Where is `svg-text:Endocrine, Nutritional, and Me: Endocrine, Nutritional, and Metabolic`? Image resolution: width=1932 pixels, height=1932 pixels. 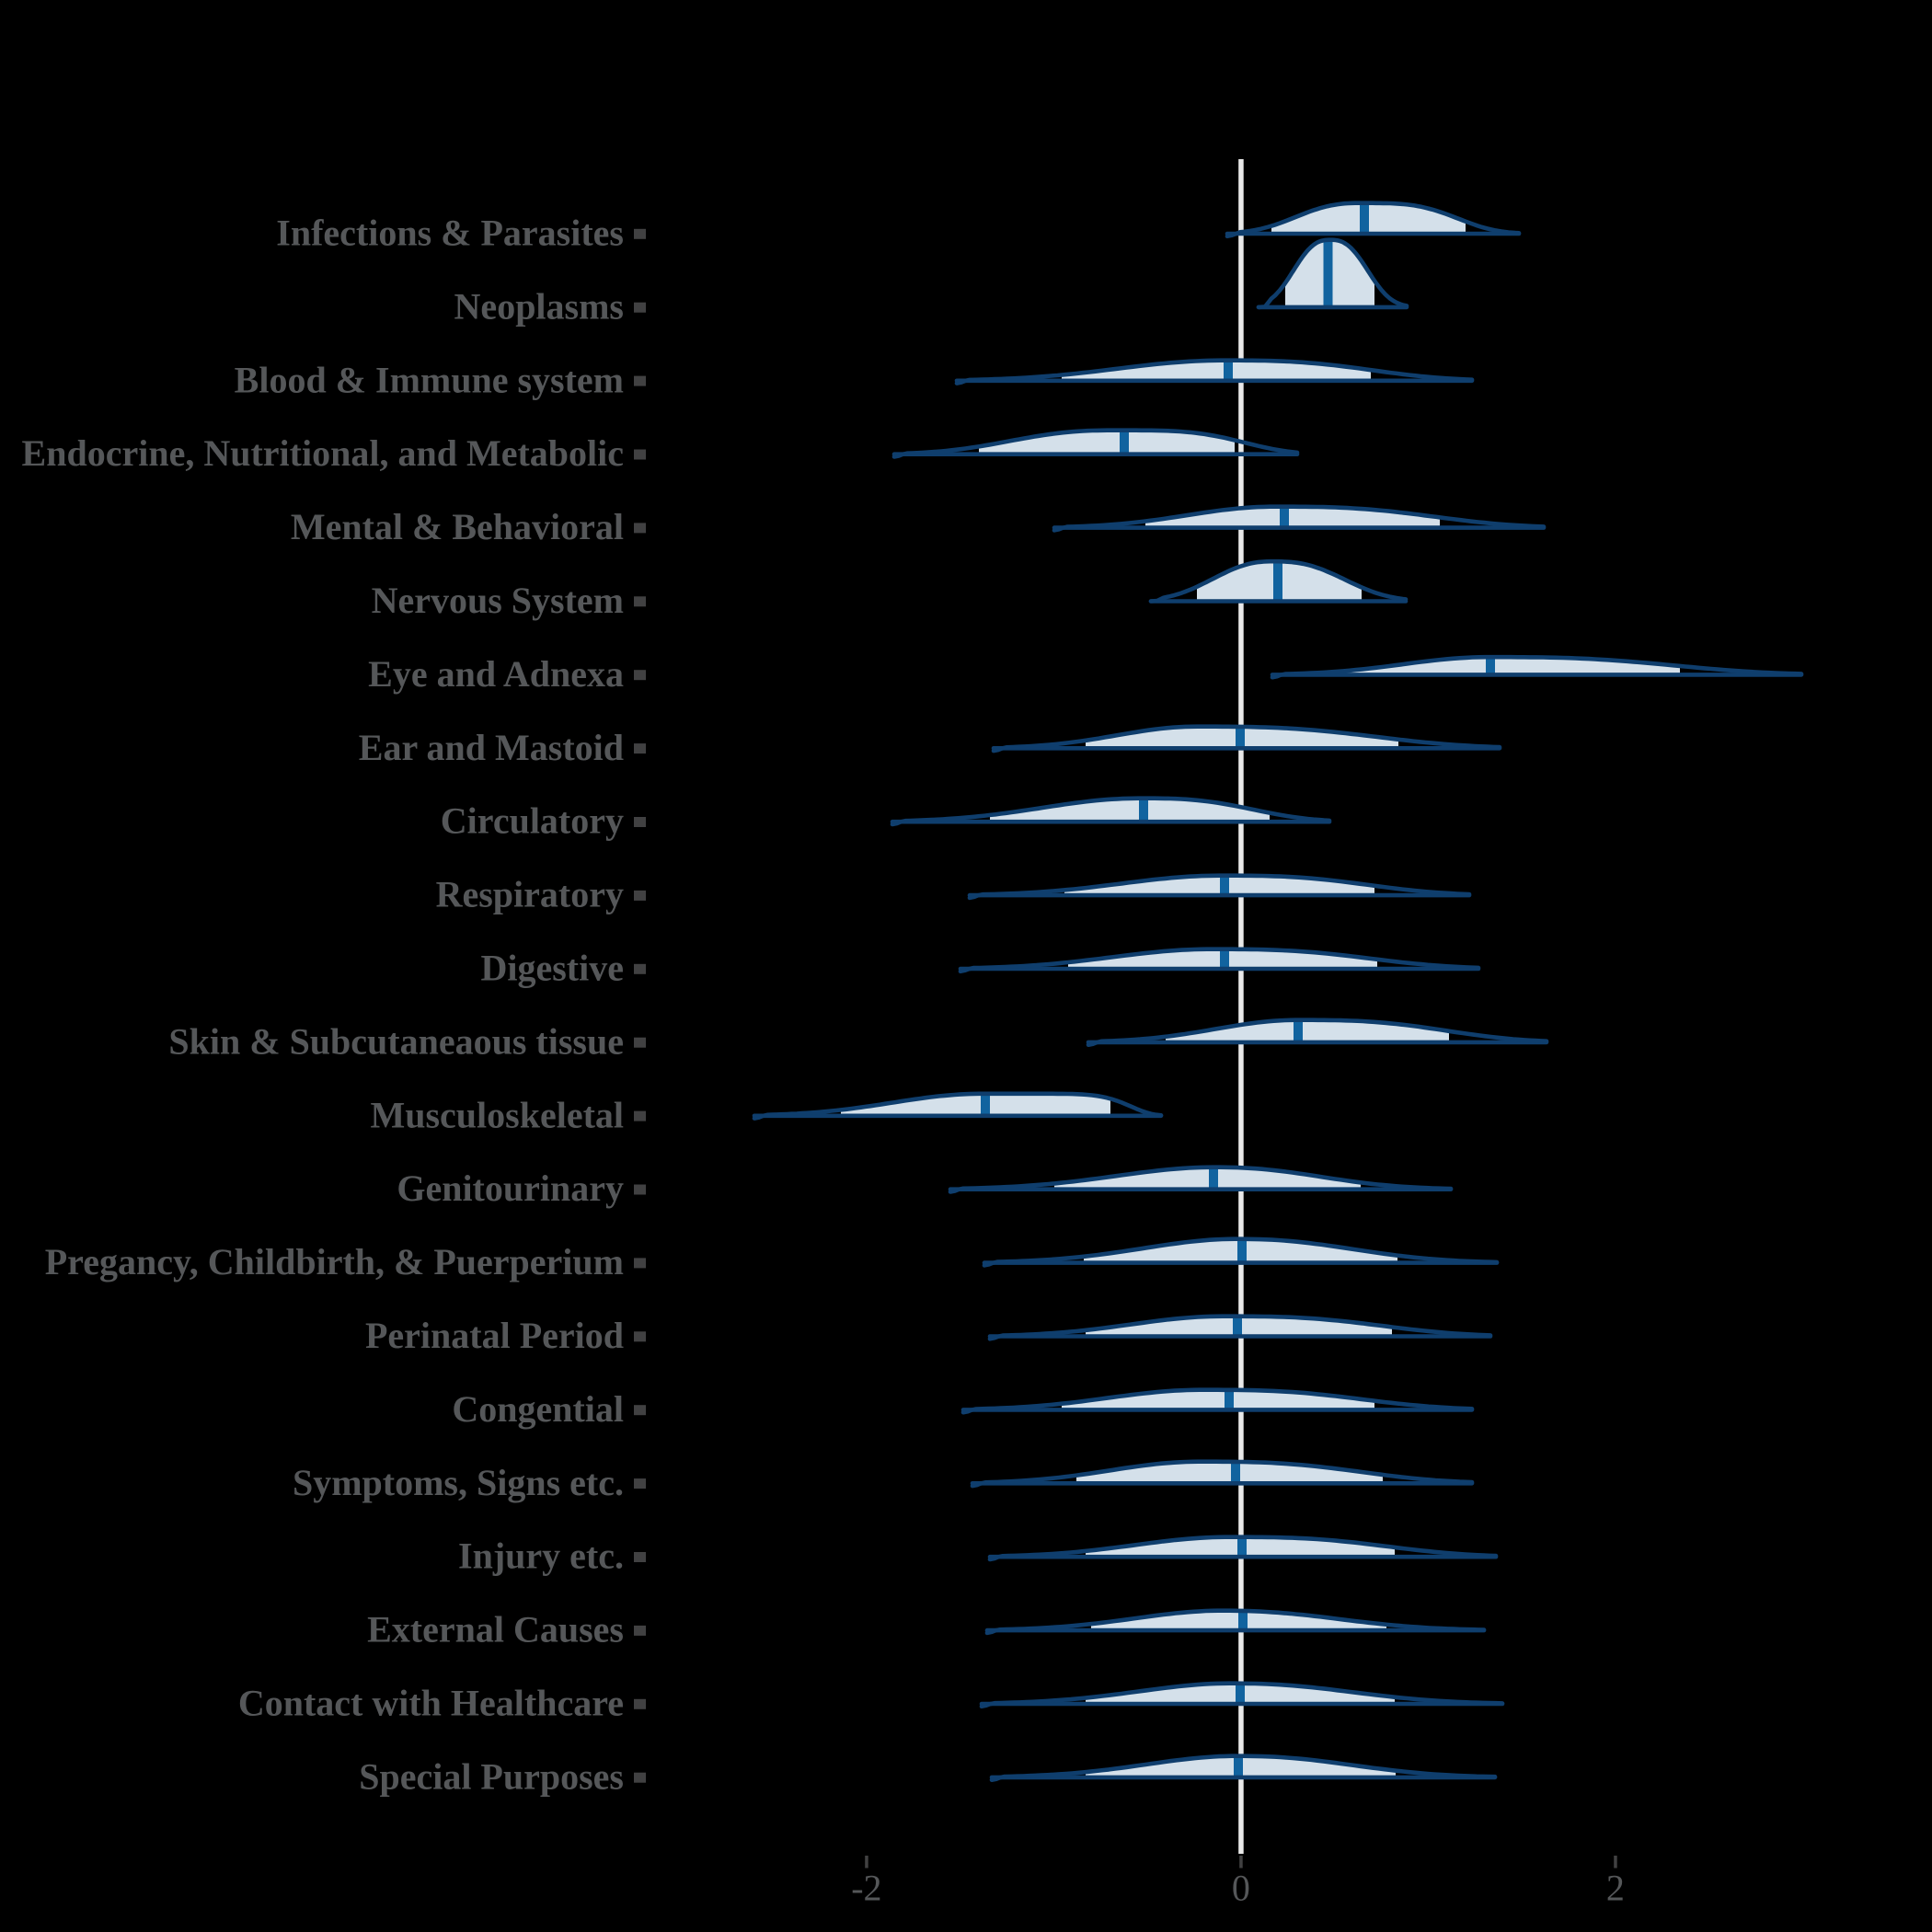 svg-text:Endocrine, Nutritional, and Me: Endocrine, Nutritional, and Metabolic is located at coordinates (323, 453).